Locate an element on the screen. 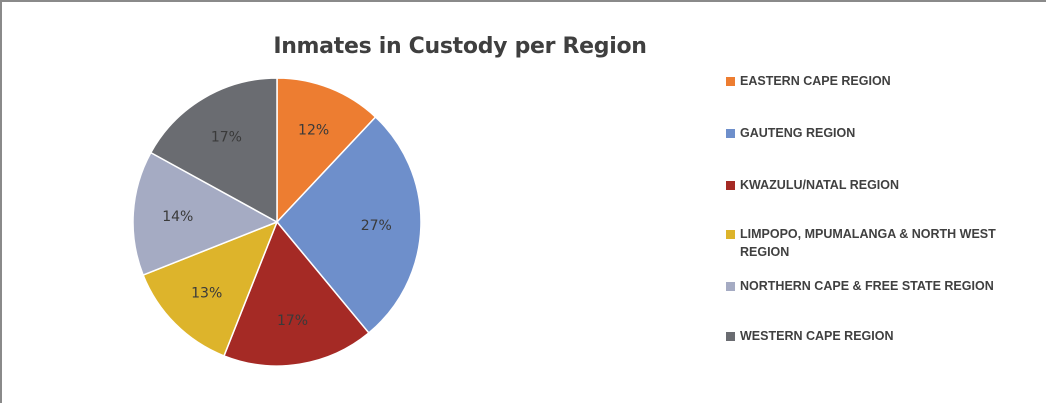 This screenshot has width=1046, height=403. pie-slice-limpopo-mpumalanga-north-west-region is located at coordinates (210, 288).